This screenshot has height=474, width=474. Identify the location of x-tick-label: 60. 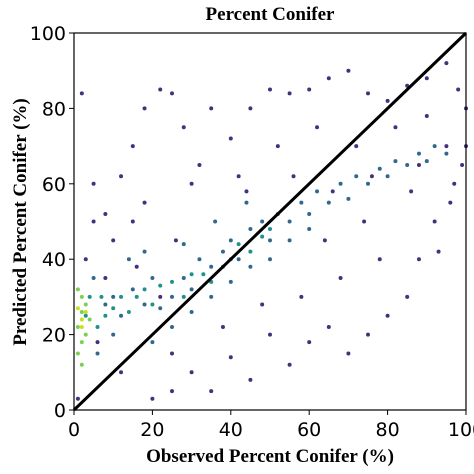
(309, 430).